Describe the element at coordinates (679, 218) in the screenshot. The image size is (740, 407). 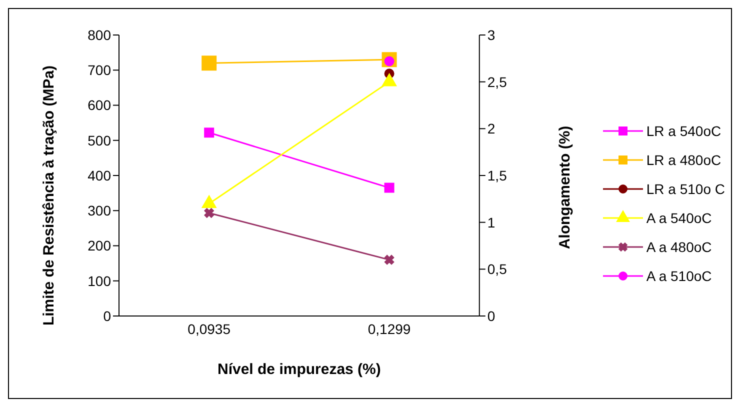
I see `legend-label: A a 540oC` at that location.